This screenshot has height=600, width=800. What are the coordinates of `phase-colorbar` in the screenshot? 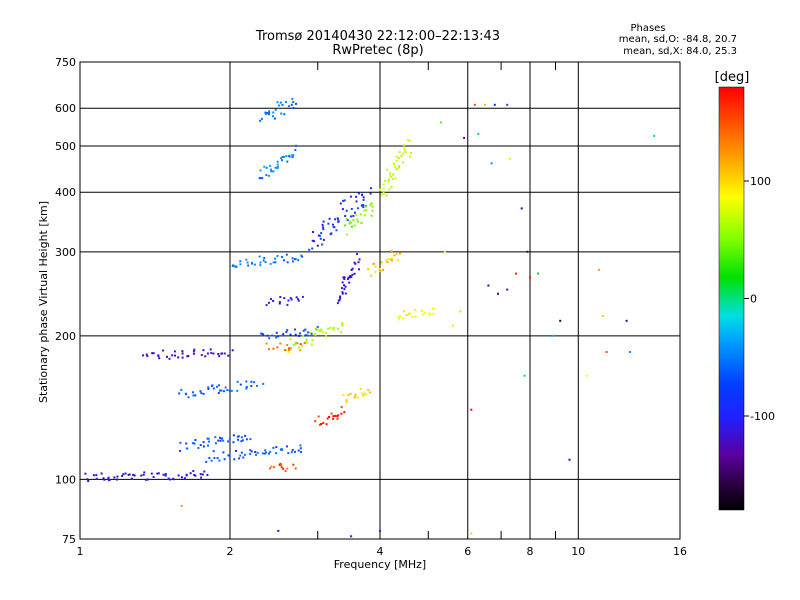 It's located at (731, 298).